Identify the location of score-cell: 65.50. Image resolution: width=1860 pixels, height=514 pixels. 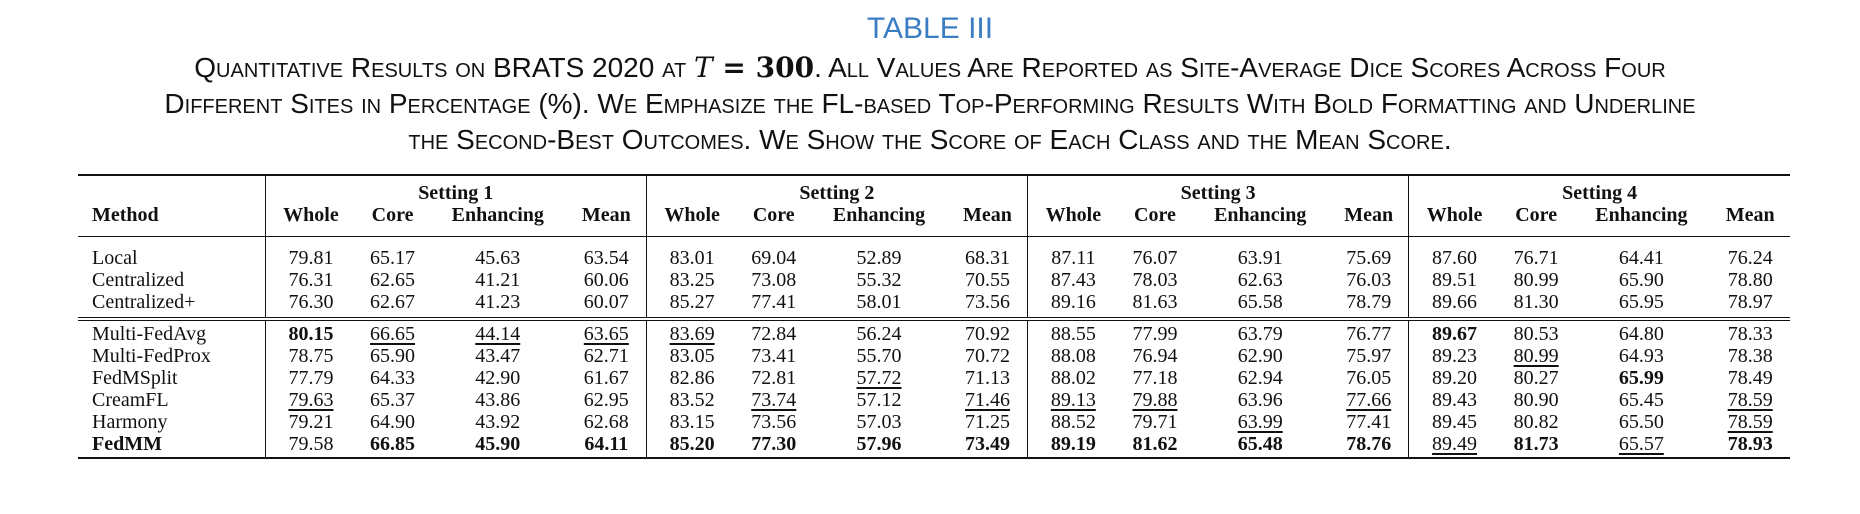
(1641, 422).